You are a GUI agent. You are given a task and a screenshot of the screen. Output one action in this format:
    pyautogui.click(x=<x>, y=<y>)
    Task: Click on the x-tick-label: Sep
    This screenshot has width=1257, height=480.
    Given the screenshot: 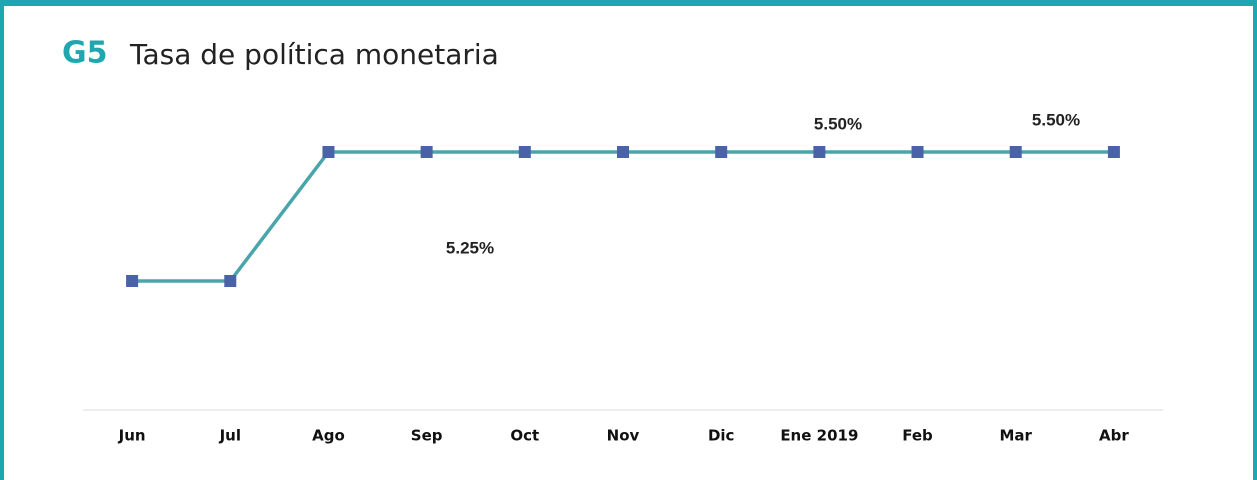 What is the action you would take?
    pyautogui.click(x=427, y=436)
    